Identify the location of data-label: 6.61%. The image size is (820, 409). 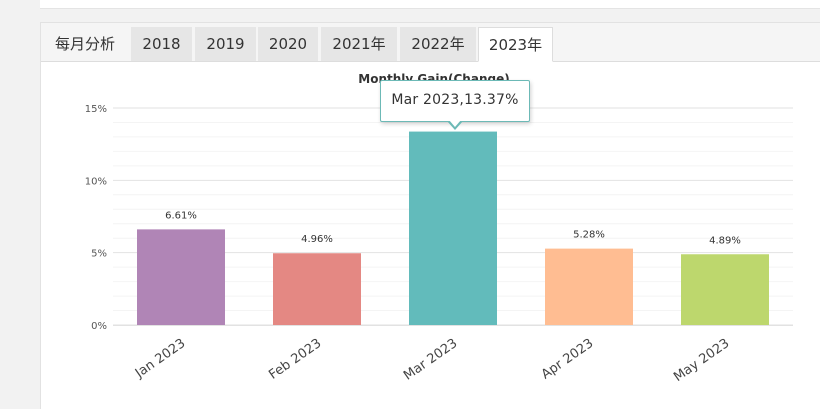
(181, 215).